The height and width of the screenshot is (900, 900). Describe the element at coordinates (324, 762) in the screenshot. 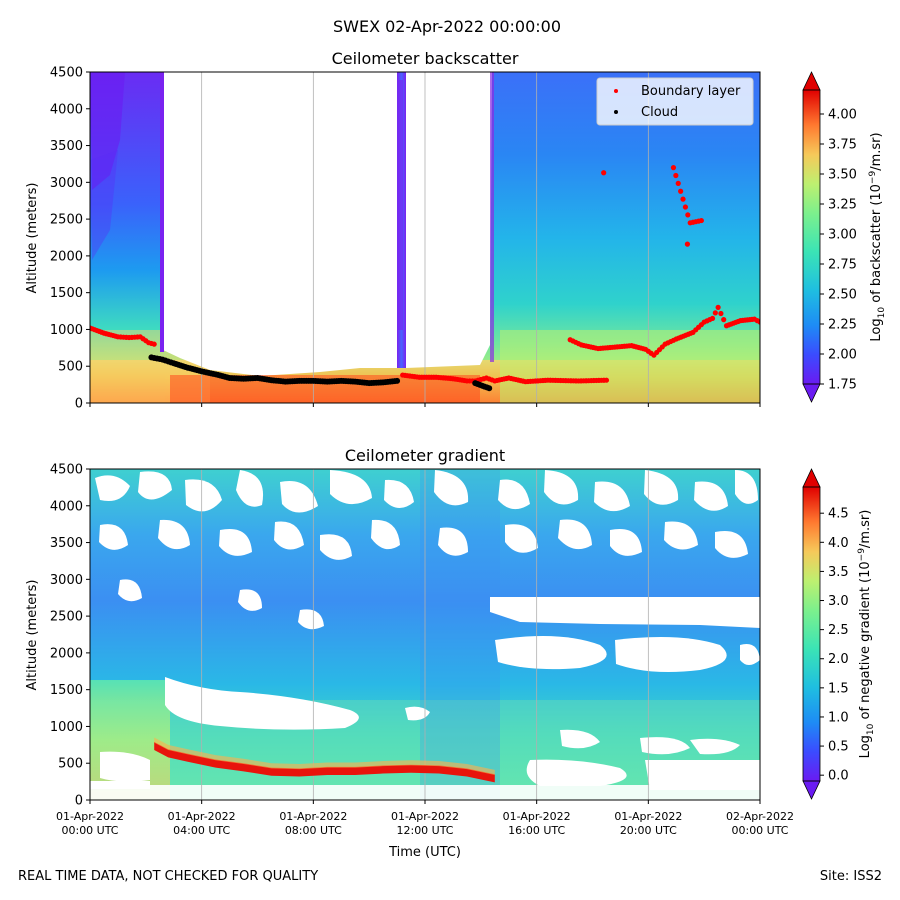

I see `boundary-layer-gradient-band` at that location.